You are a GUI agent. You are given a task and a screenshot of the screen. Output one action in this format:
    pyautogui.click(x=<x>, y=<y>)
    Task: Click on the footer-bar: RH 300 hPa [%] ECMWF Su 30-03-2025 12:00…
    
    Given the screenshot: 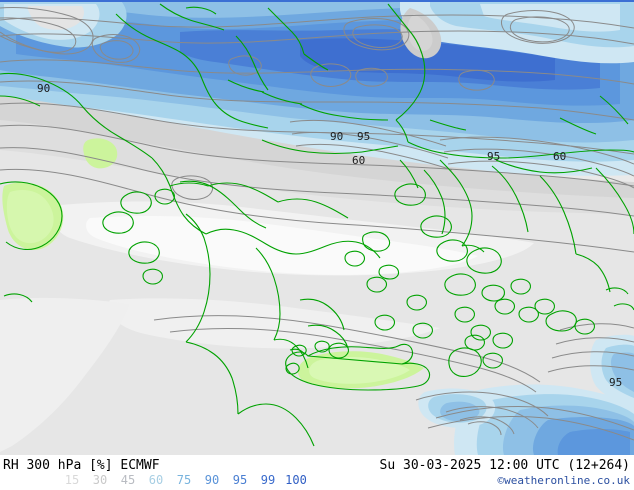 What is the action you would take?
    pyautogui.click(x=317, y=472)
    